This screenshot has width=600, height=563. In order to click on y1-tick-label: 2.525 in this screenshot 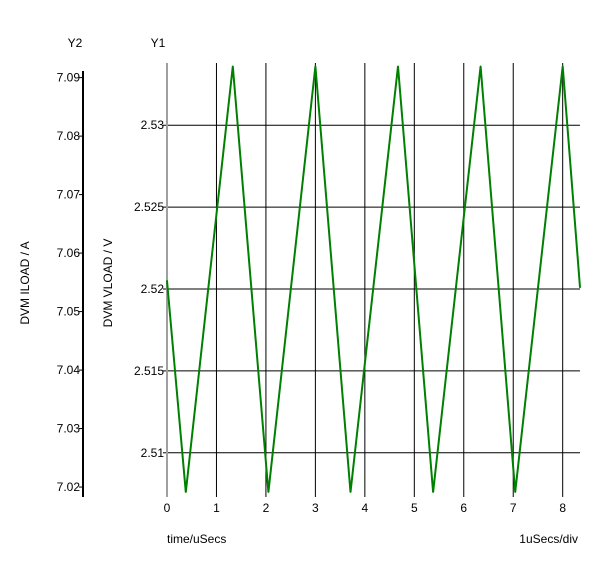, I will do `click(149, 207)`.